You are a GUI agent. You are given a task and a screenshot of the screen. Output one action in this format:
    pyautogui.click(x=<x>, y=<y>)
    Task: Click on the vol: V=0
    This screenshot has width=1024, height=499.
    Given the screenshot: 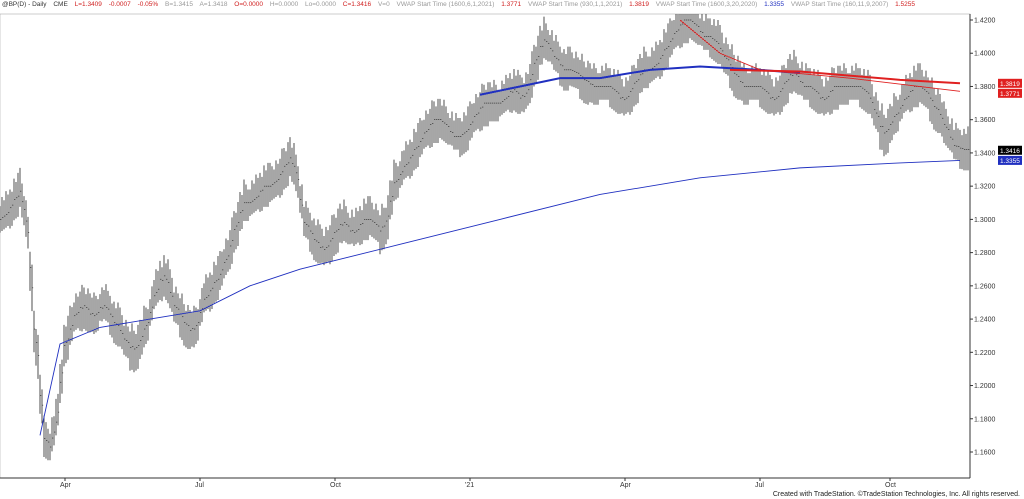 What is the action you would take?
    pyautogui.click(x=383, y=4)
    